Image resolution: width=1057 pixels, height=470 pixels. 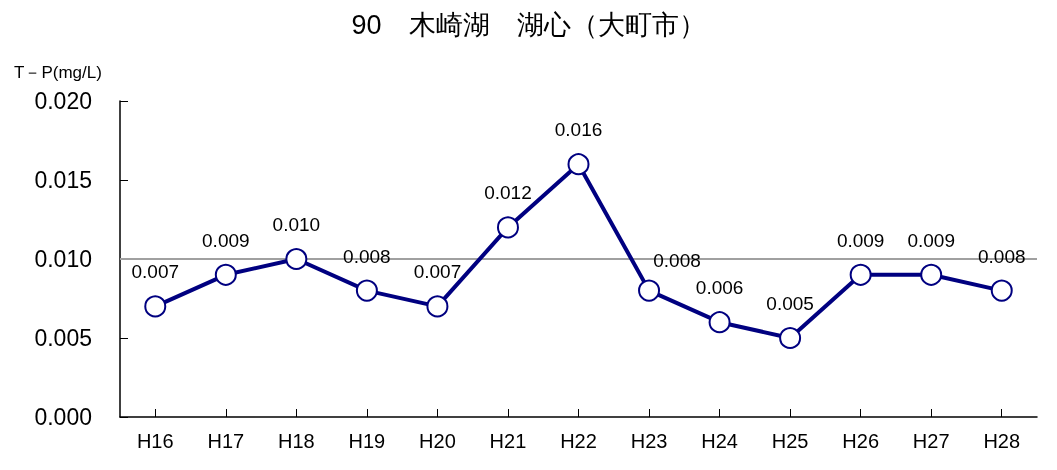 What do you see at coordinates (63, 417) in the screenshot?
I see `y-tick-label: 0.000` at bounding box center [63, 417].